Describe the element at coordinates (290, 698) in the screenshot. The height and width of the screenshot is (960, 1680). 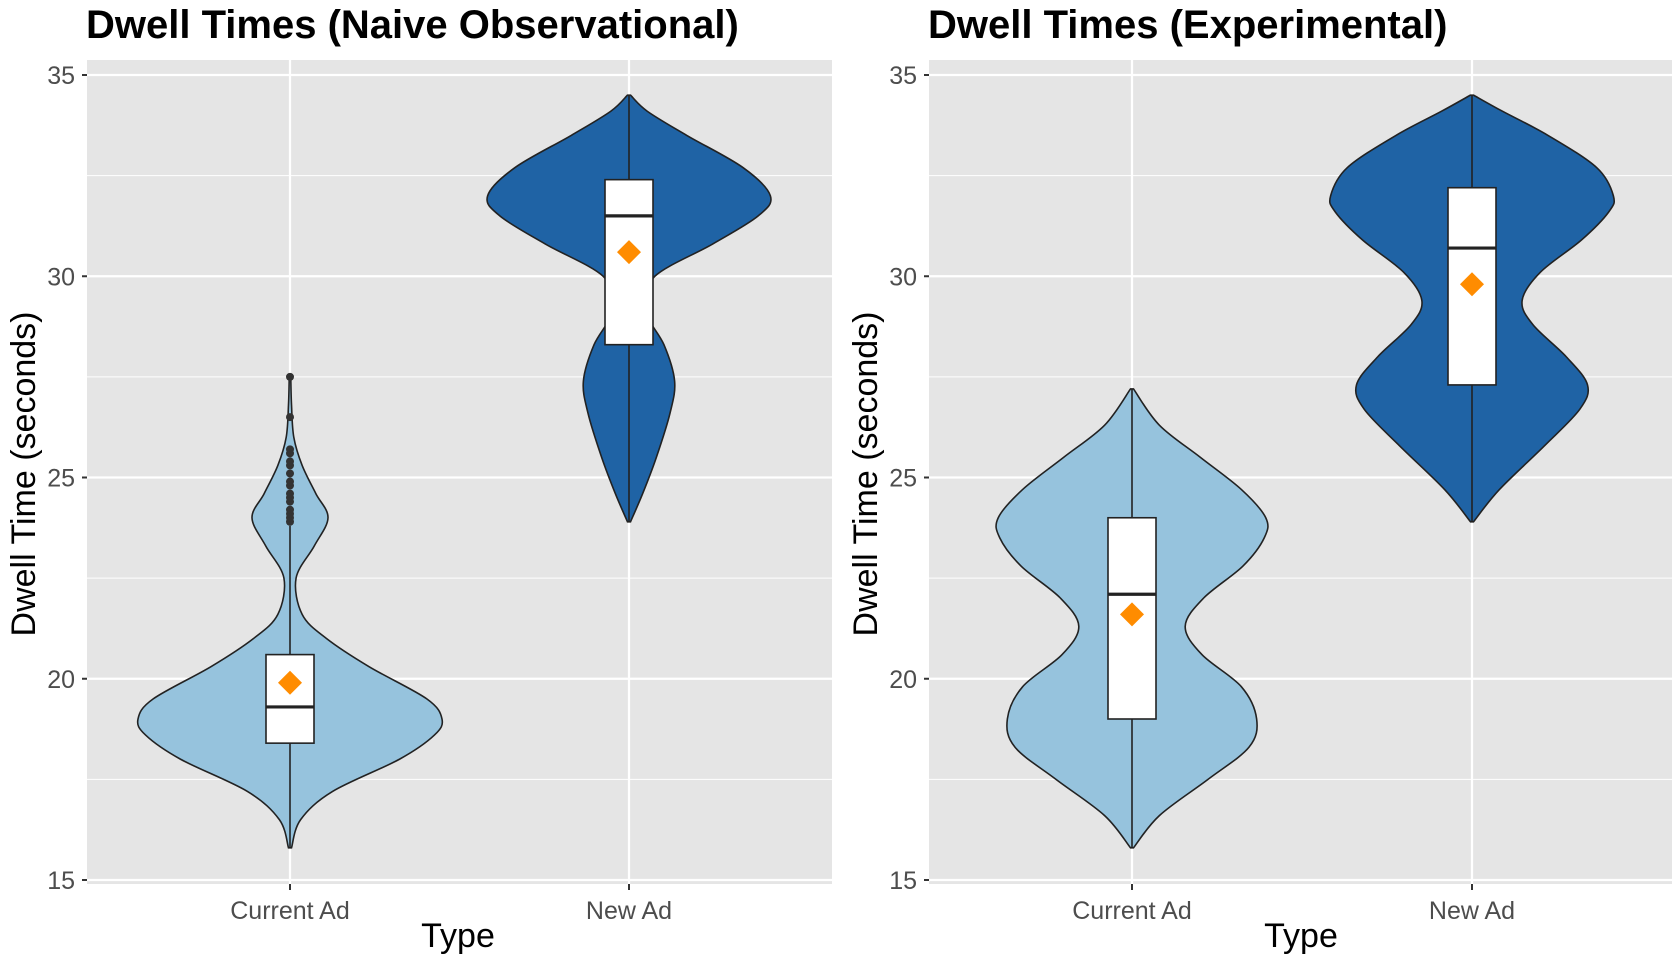
I see `box-iqr` at that location.